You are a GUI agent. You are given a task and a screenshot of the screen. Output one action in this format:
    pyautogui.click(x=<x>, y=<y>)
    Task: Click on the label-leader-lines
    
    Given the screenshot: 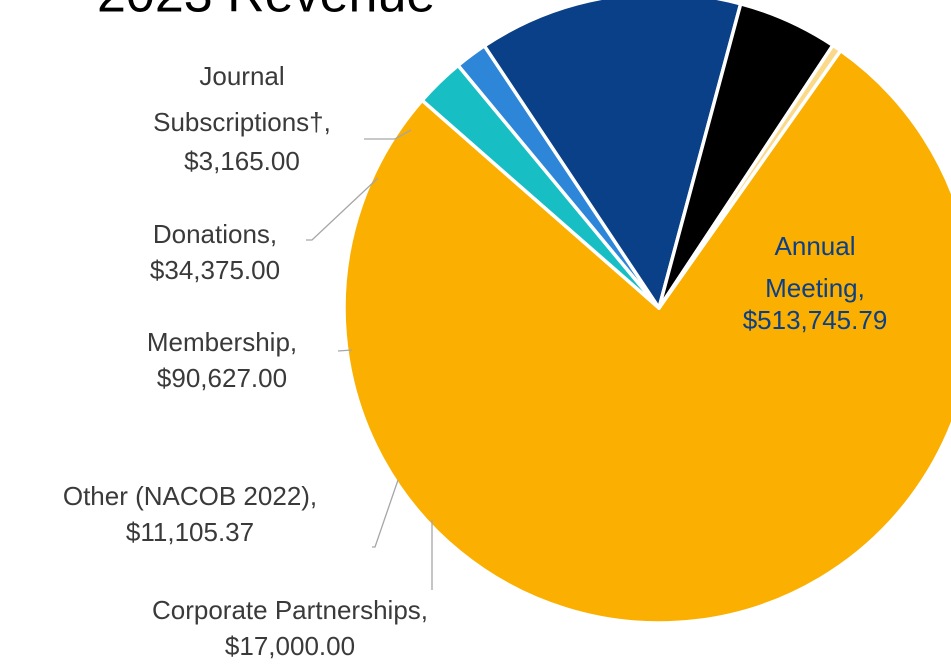 What is the action you would take?
    pyautogui.click(x=369, y=359)
    